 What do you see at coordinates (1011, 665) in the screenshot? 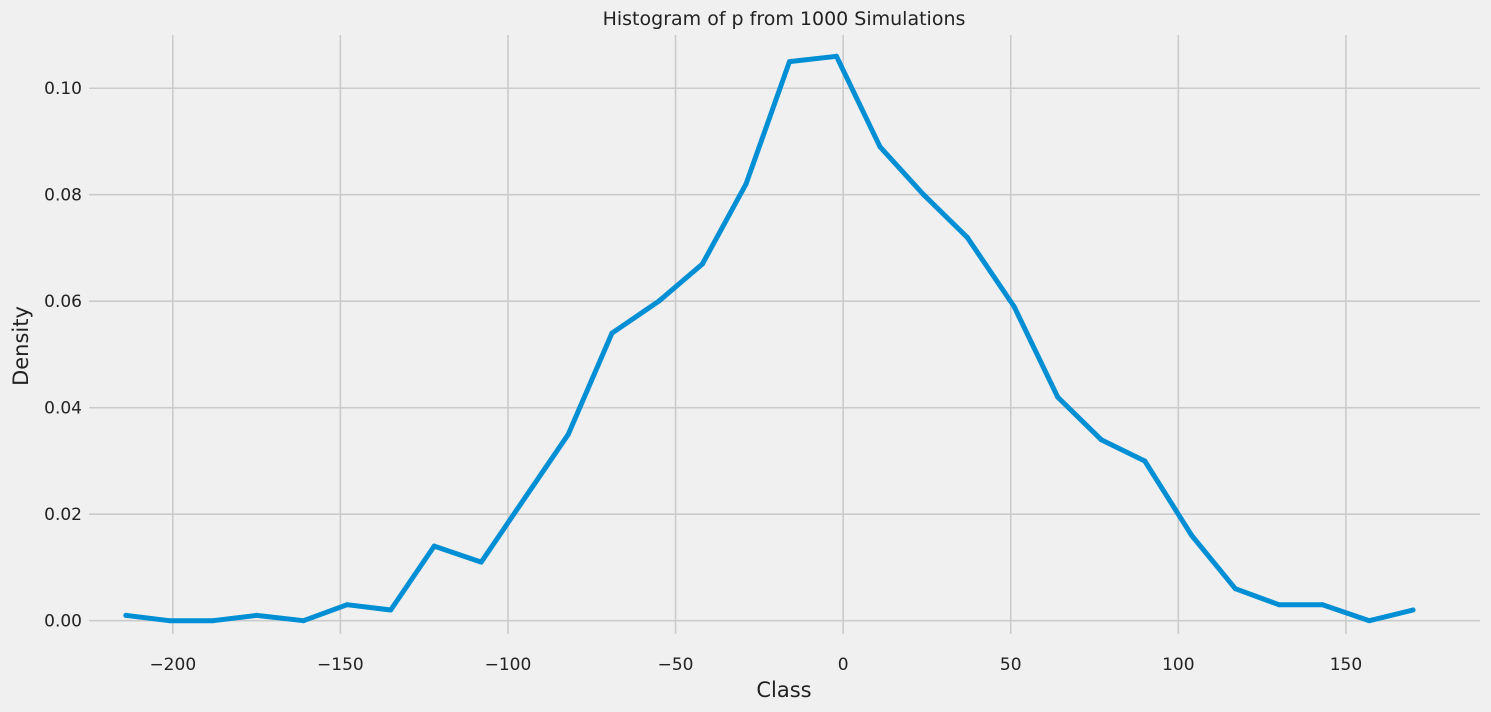
I see `x-tick-label: 50` at bounding box center [1011, 665].